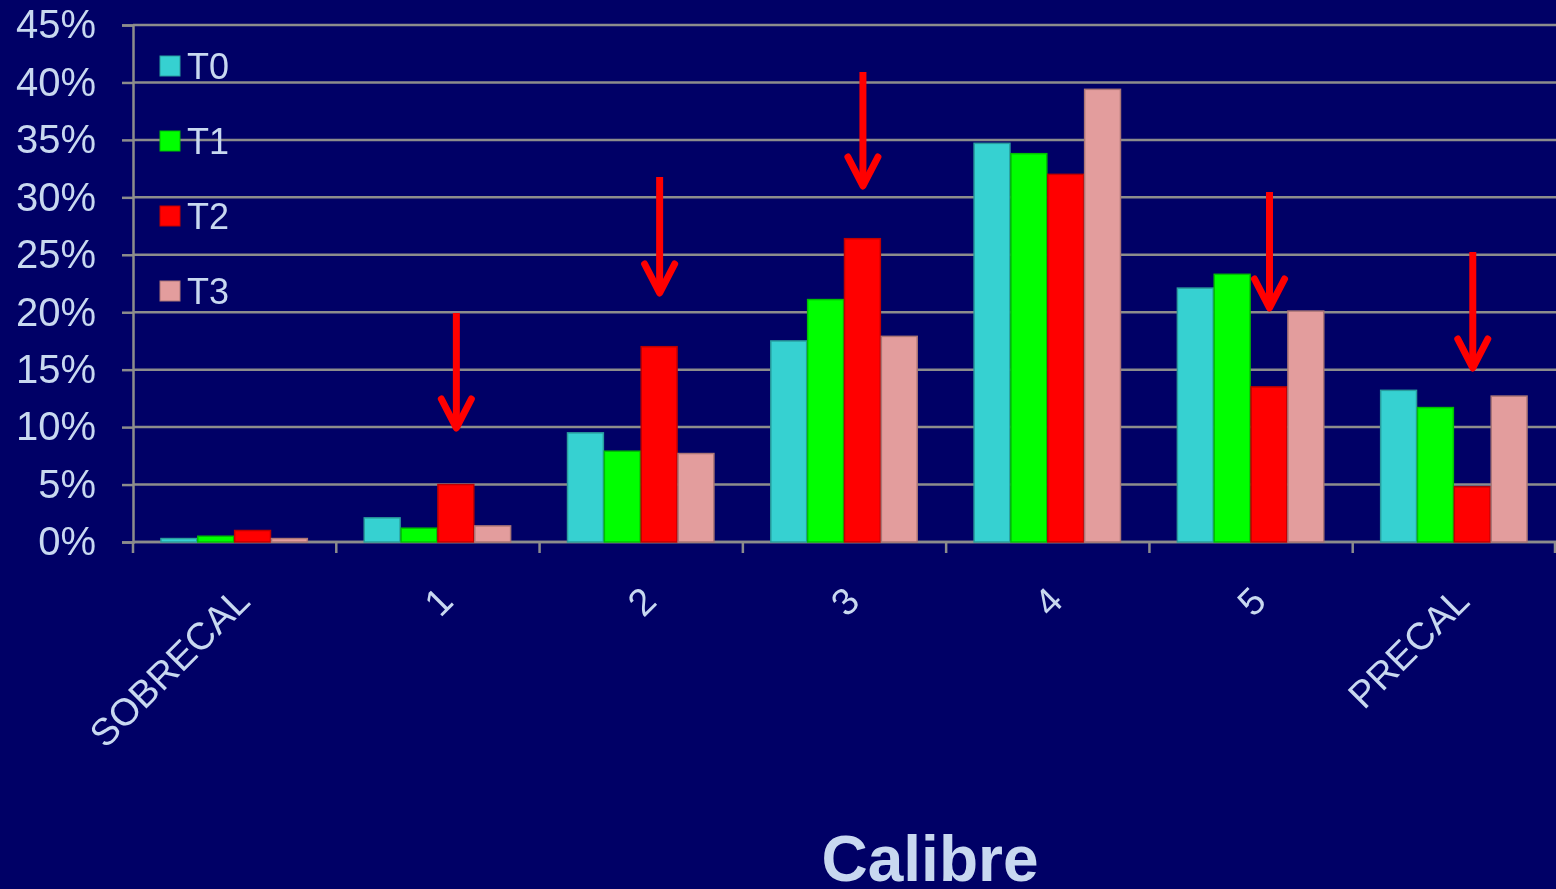 The image size is (1556, 889). I want to click on y-tick-label: 20%, so click(55, 311).